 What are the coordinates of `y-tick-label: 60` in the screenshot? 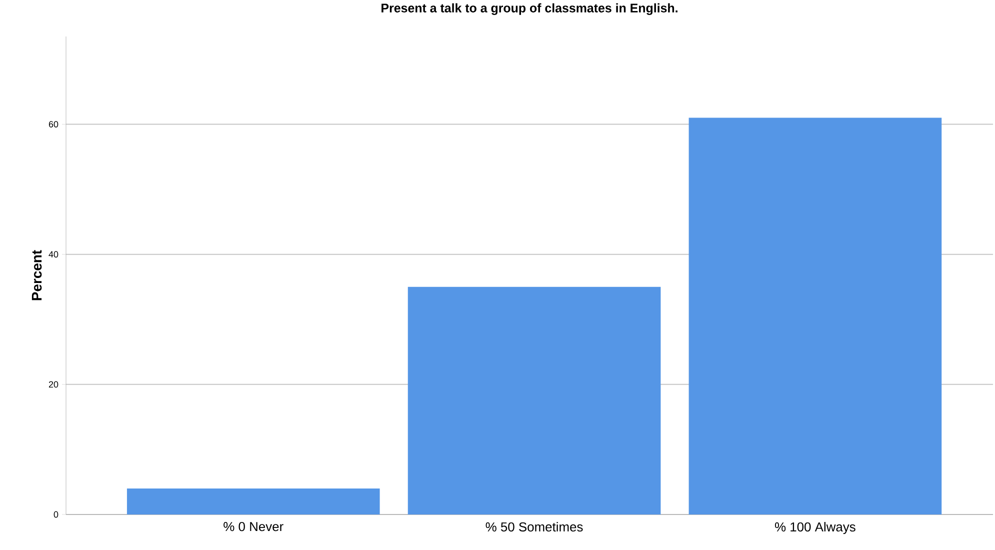 It's located at (53, 124).